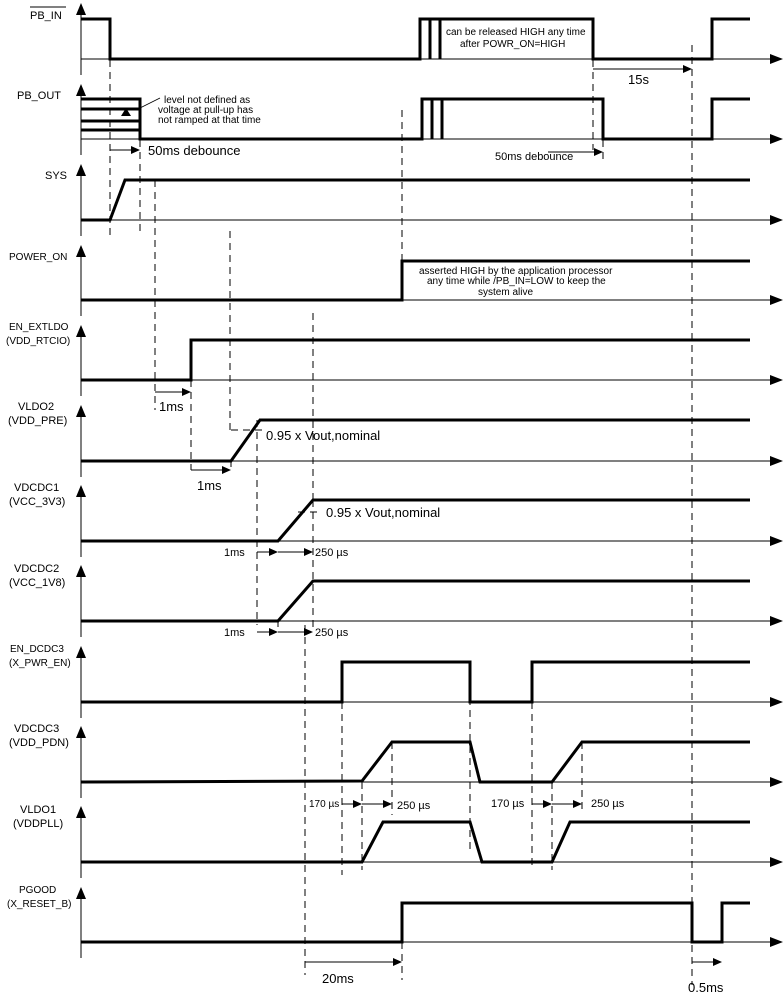 The width and height of the screenshot is (783, 995). Describe the element at coordinates (36, 488) in the screenshot. I see `signal-label-vdcdc1: VDCDC1` at that location.